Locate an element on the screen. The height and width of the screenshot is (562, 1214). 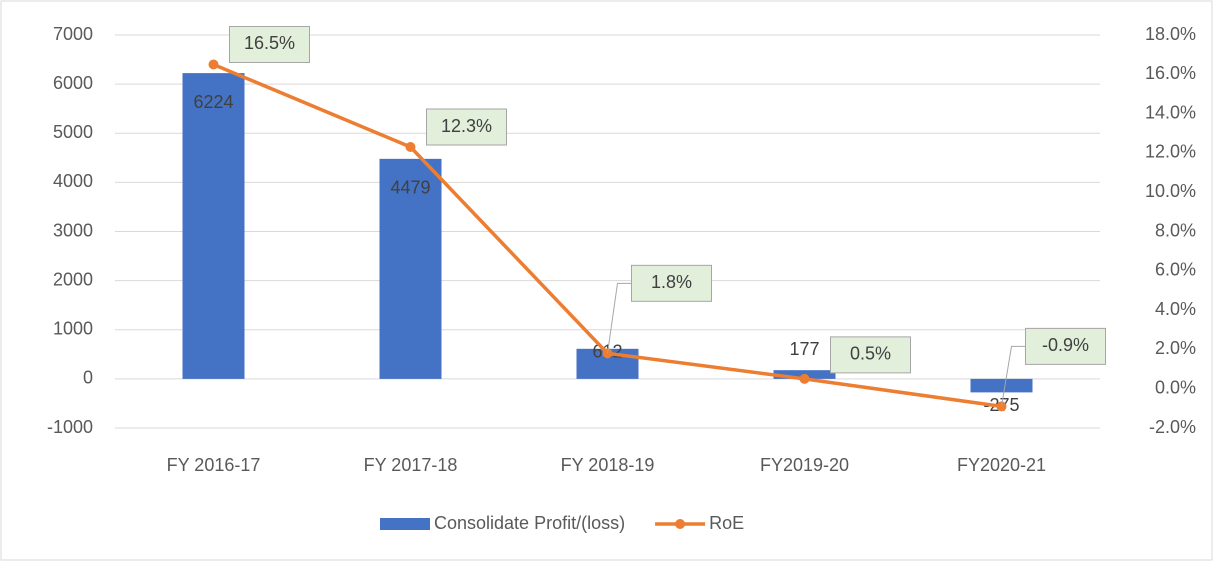
legend-label: Consolidate Profit/(loss) is located at coordinates (529, 523).